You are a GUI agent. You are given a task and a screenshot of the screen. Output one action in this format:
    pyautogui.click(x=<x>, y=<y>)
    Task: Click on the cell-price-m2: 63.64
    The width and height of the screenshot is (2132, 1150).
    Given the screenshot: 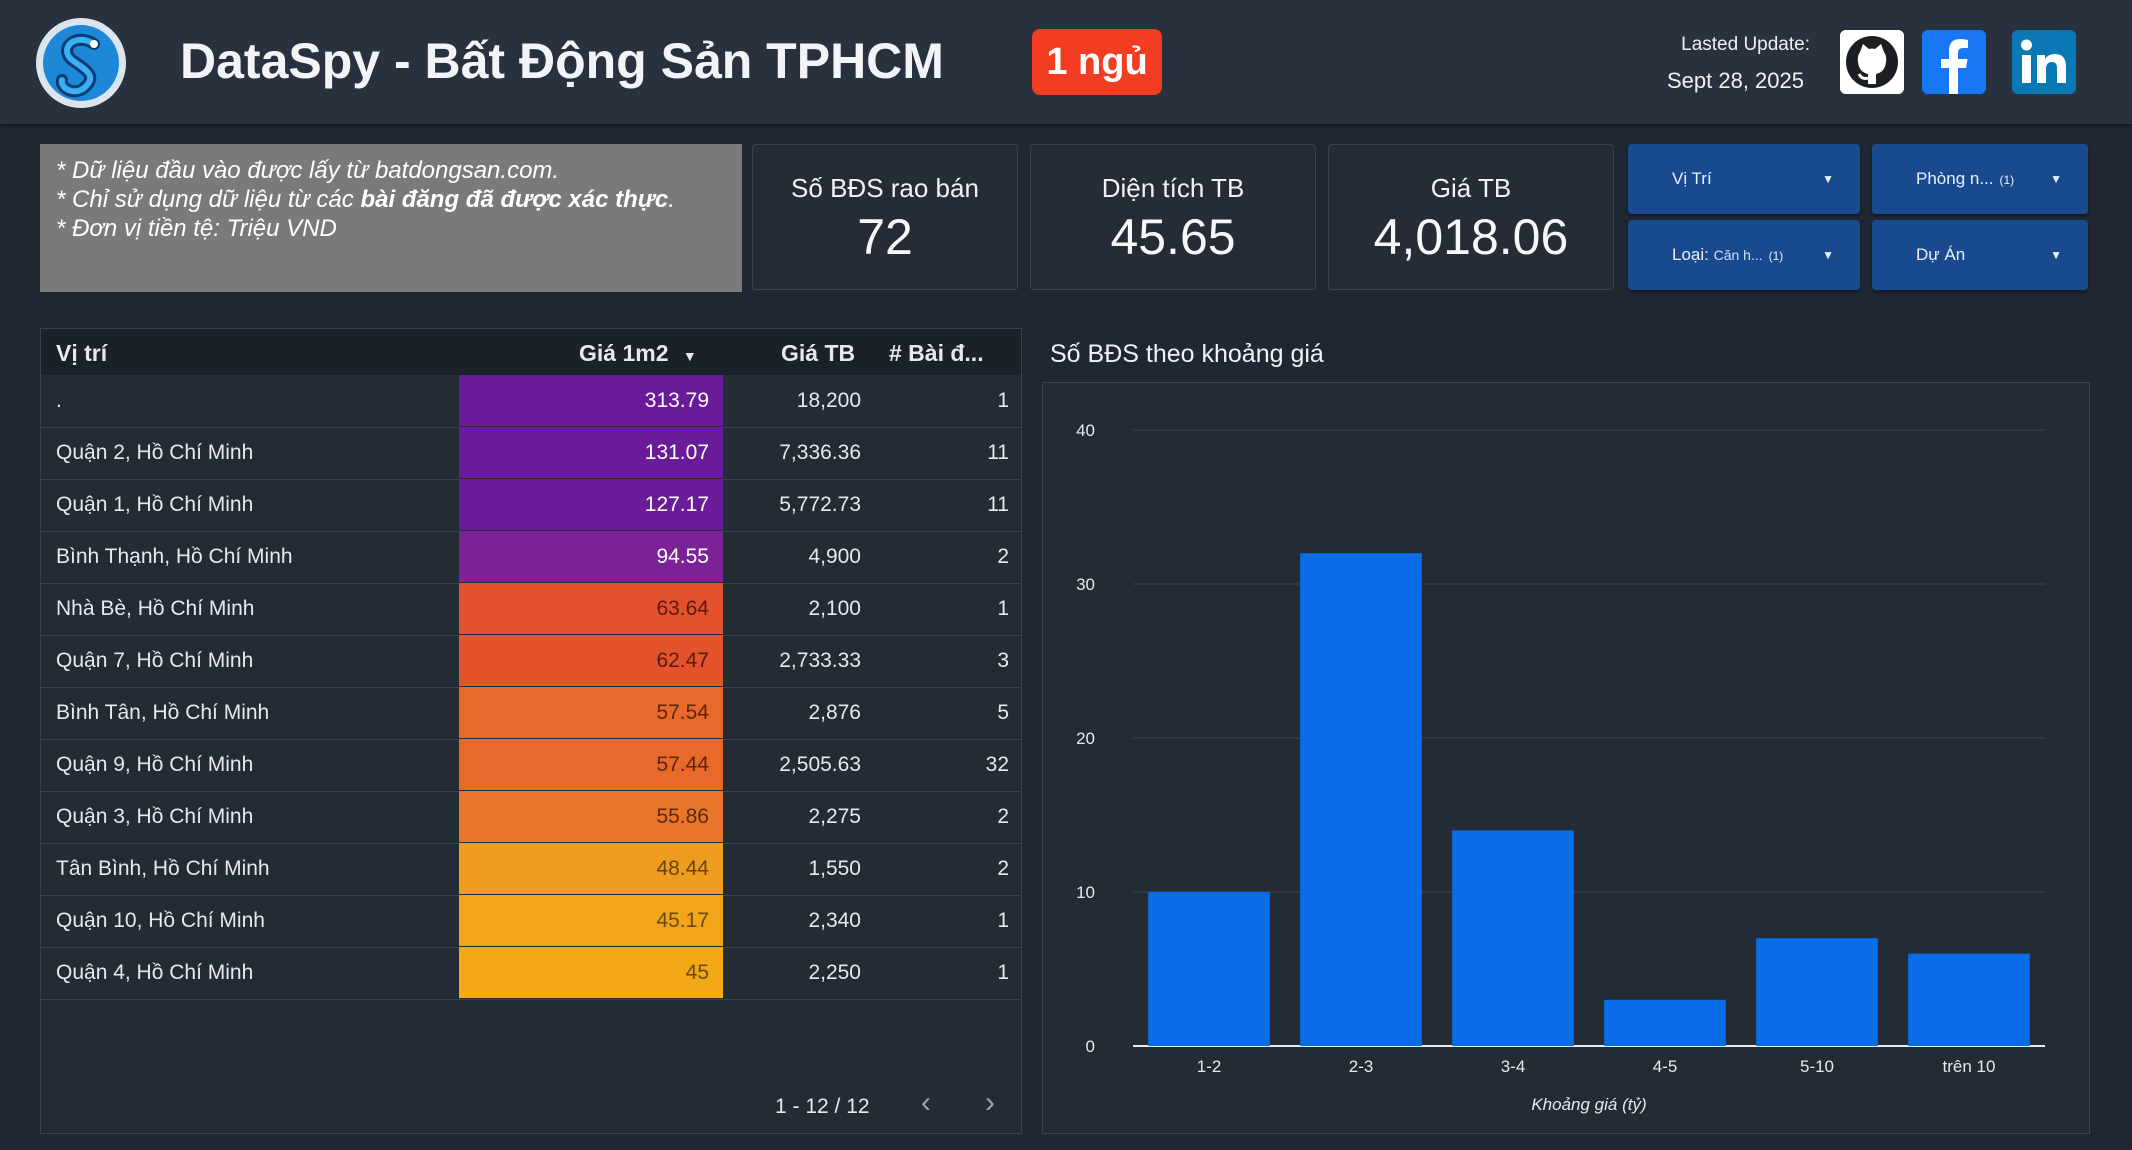 What is the action you would take?
    pyautogui.click(x=682, y=608)
    